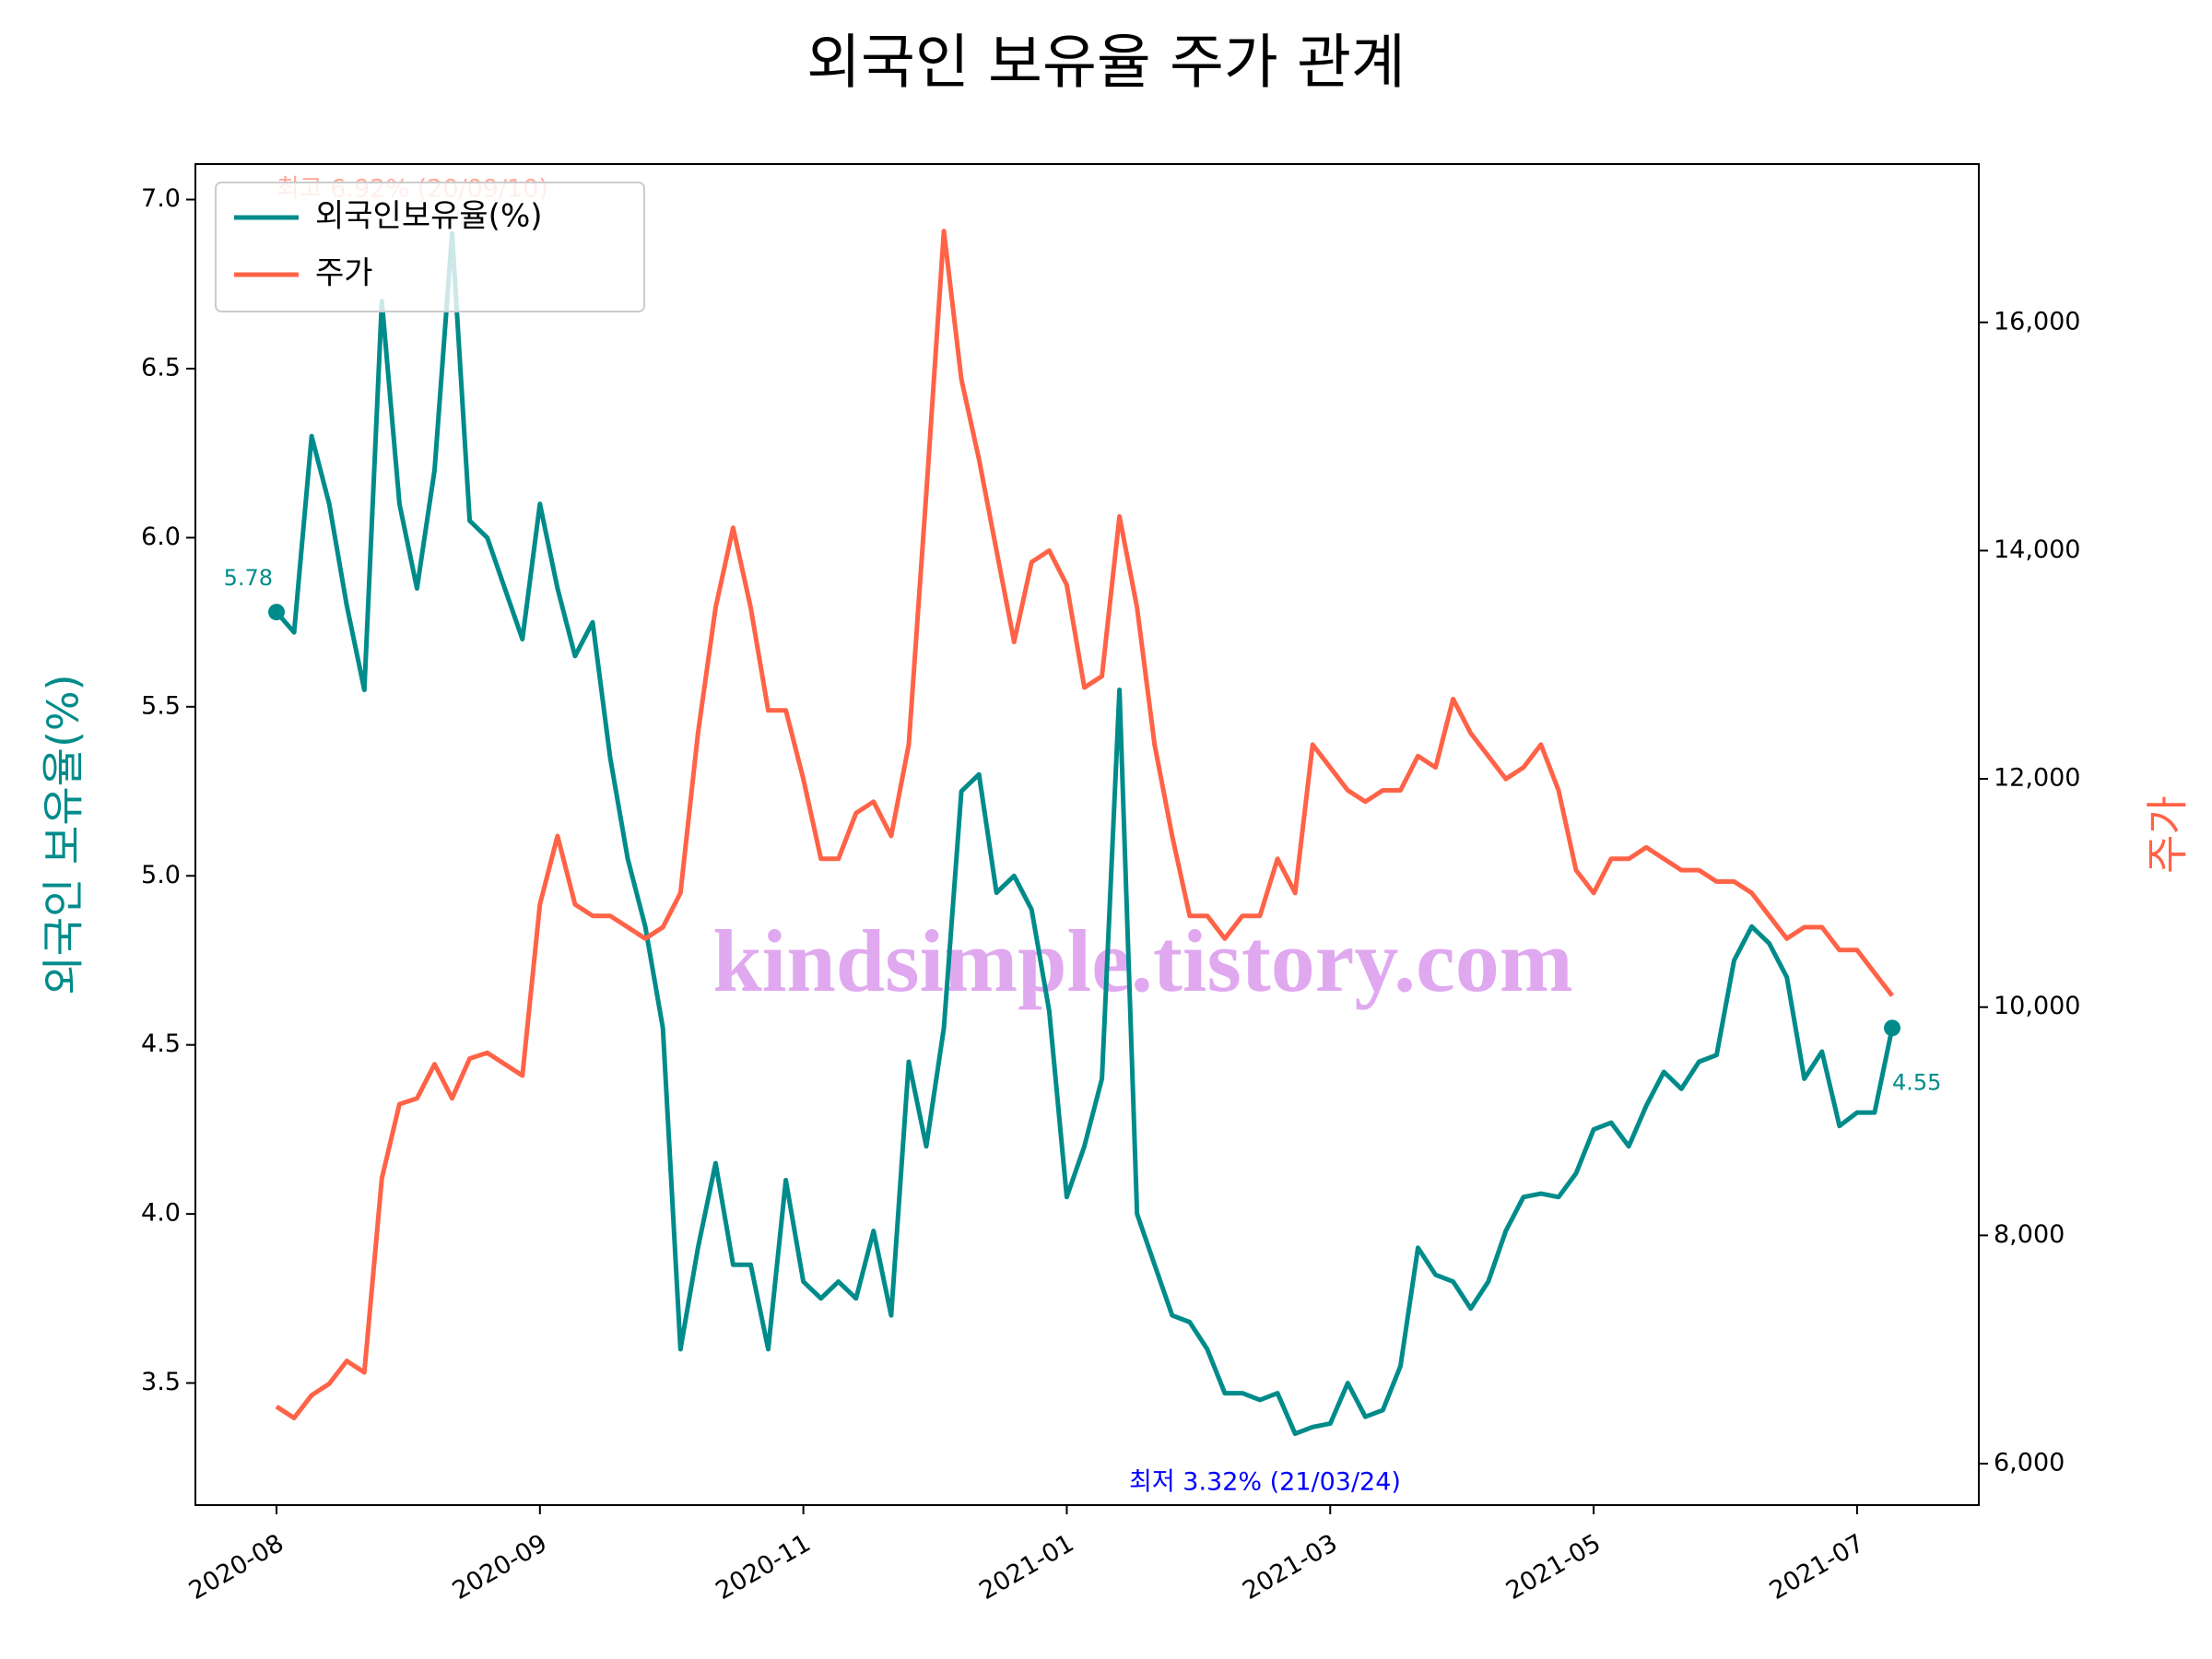 The image size is (2212, 1659). I want to click on y-tick-label: 3.5, so click(161, 1382).